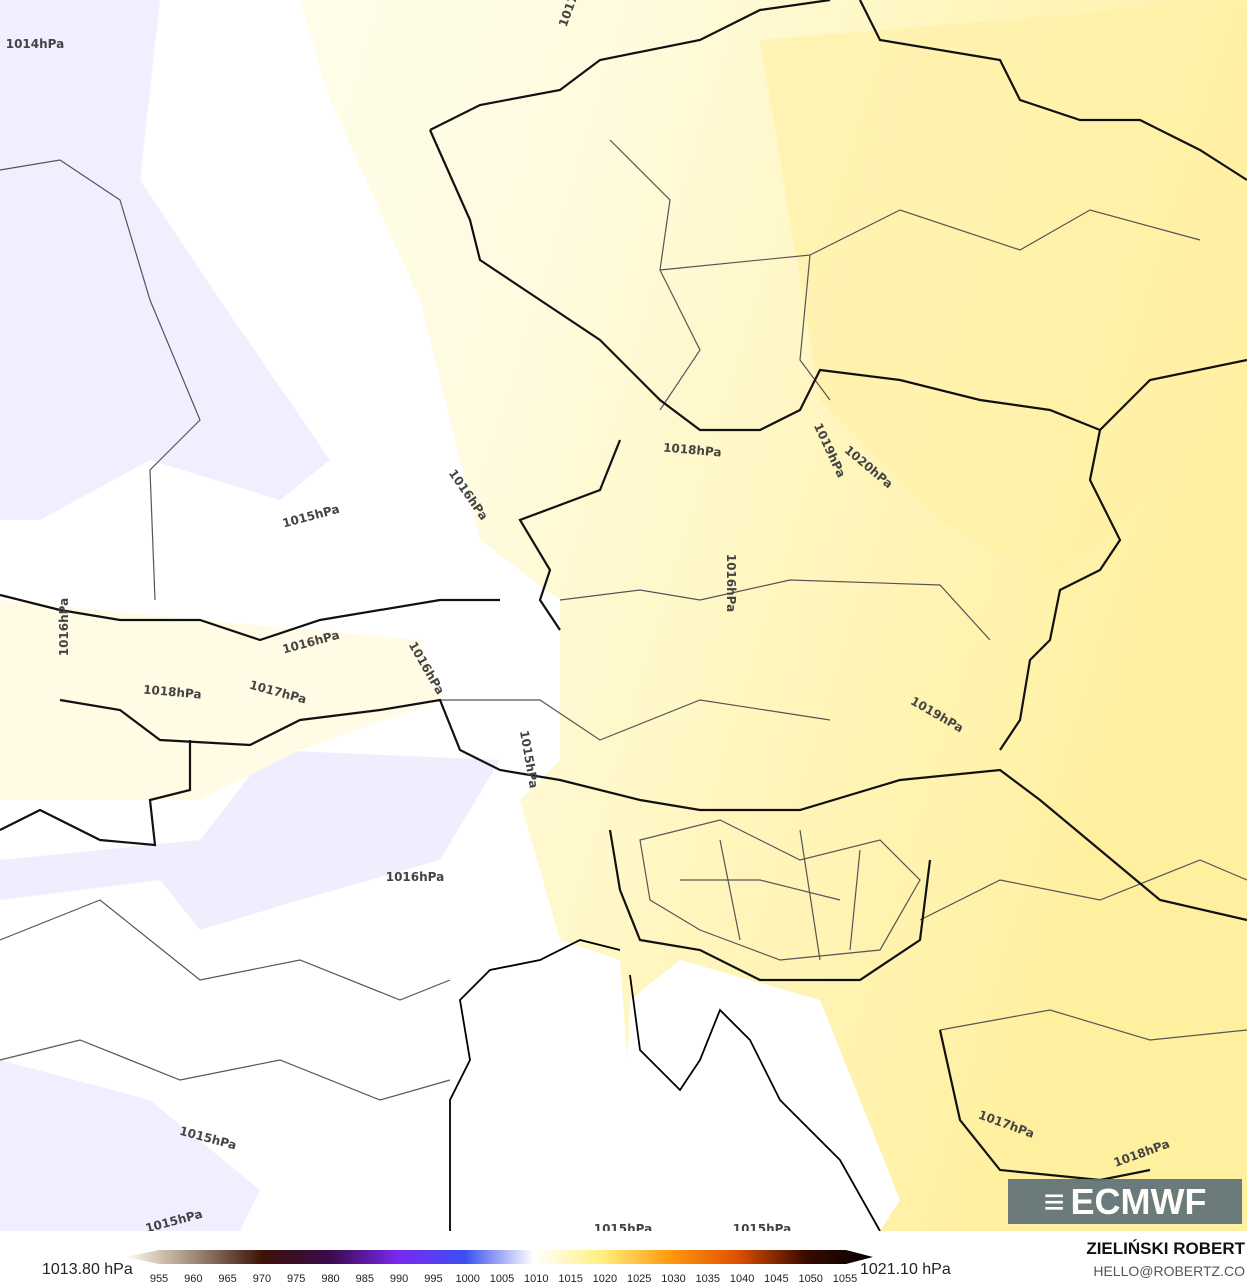 The width and height of the screenshot is (1247, 1287). Describe the element at coordinates (87, 1269) in the screenshot. I see `min-pressure-label: 1013.80 hPa` at that location.